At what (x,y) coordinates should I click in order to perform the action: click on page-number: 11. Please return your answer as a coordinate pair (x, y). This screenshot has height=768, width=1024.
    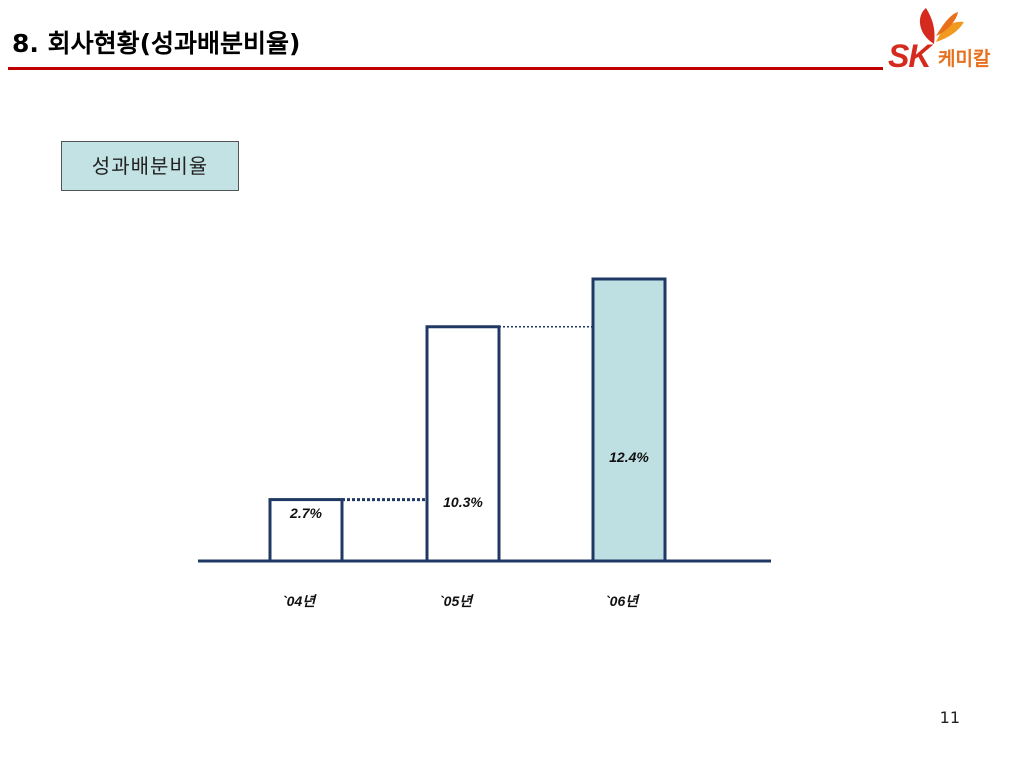
    Looking at the image, I should click on (949, 717).